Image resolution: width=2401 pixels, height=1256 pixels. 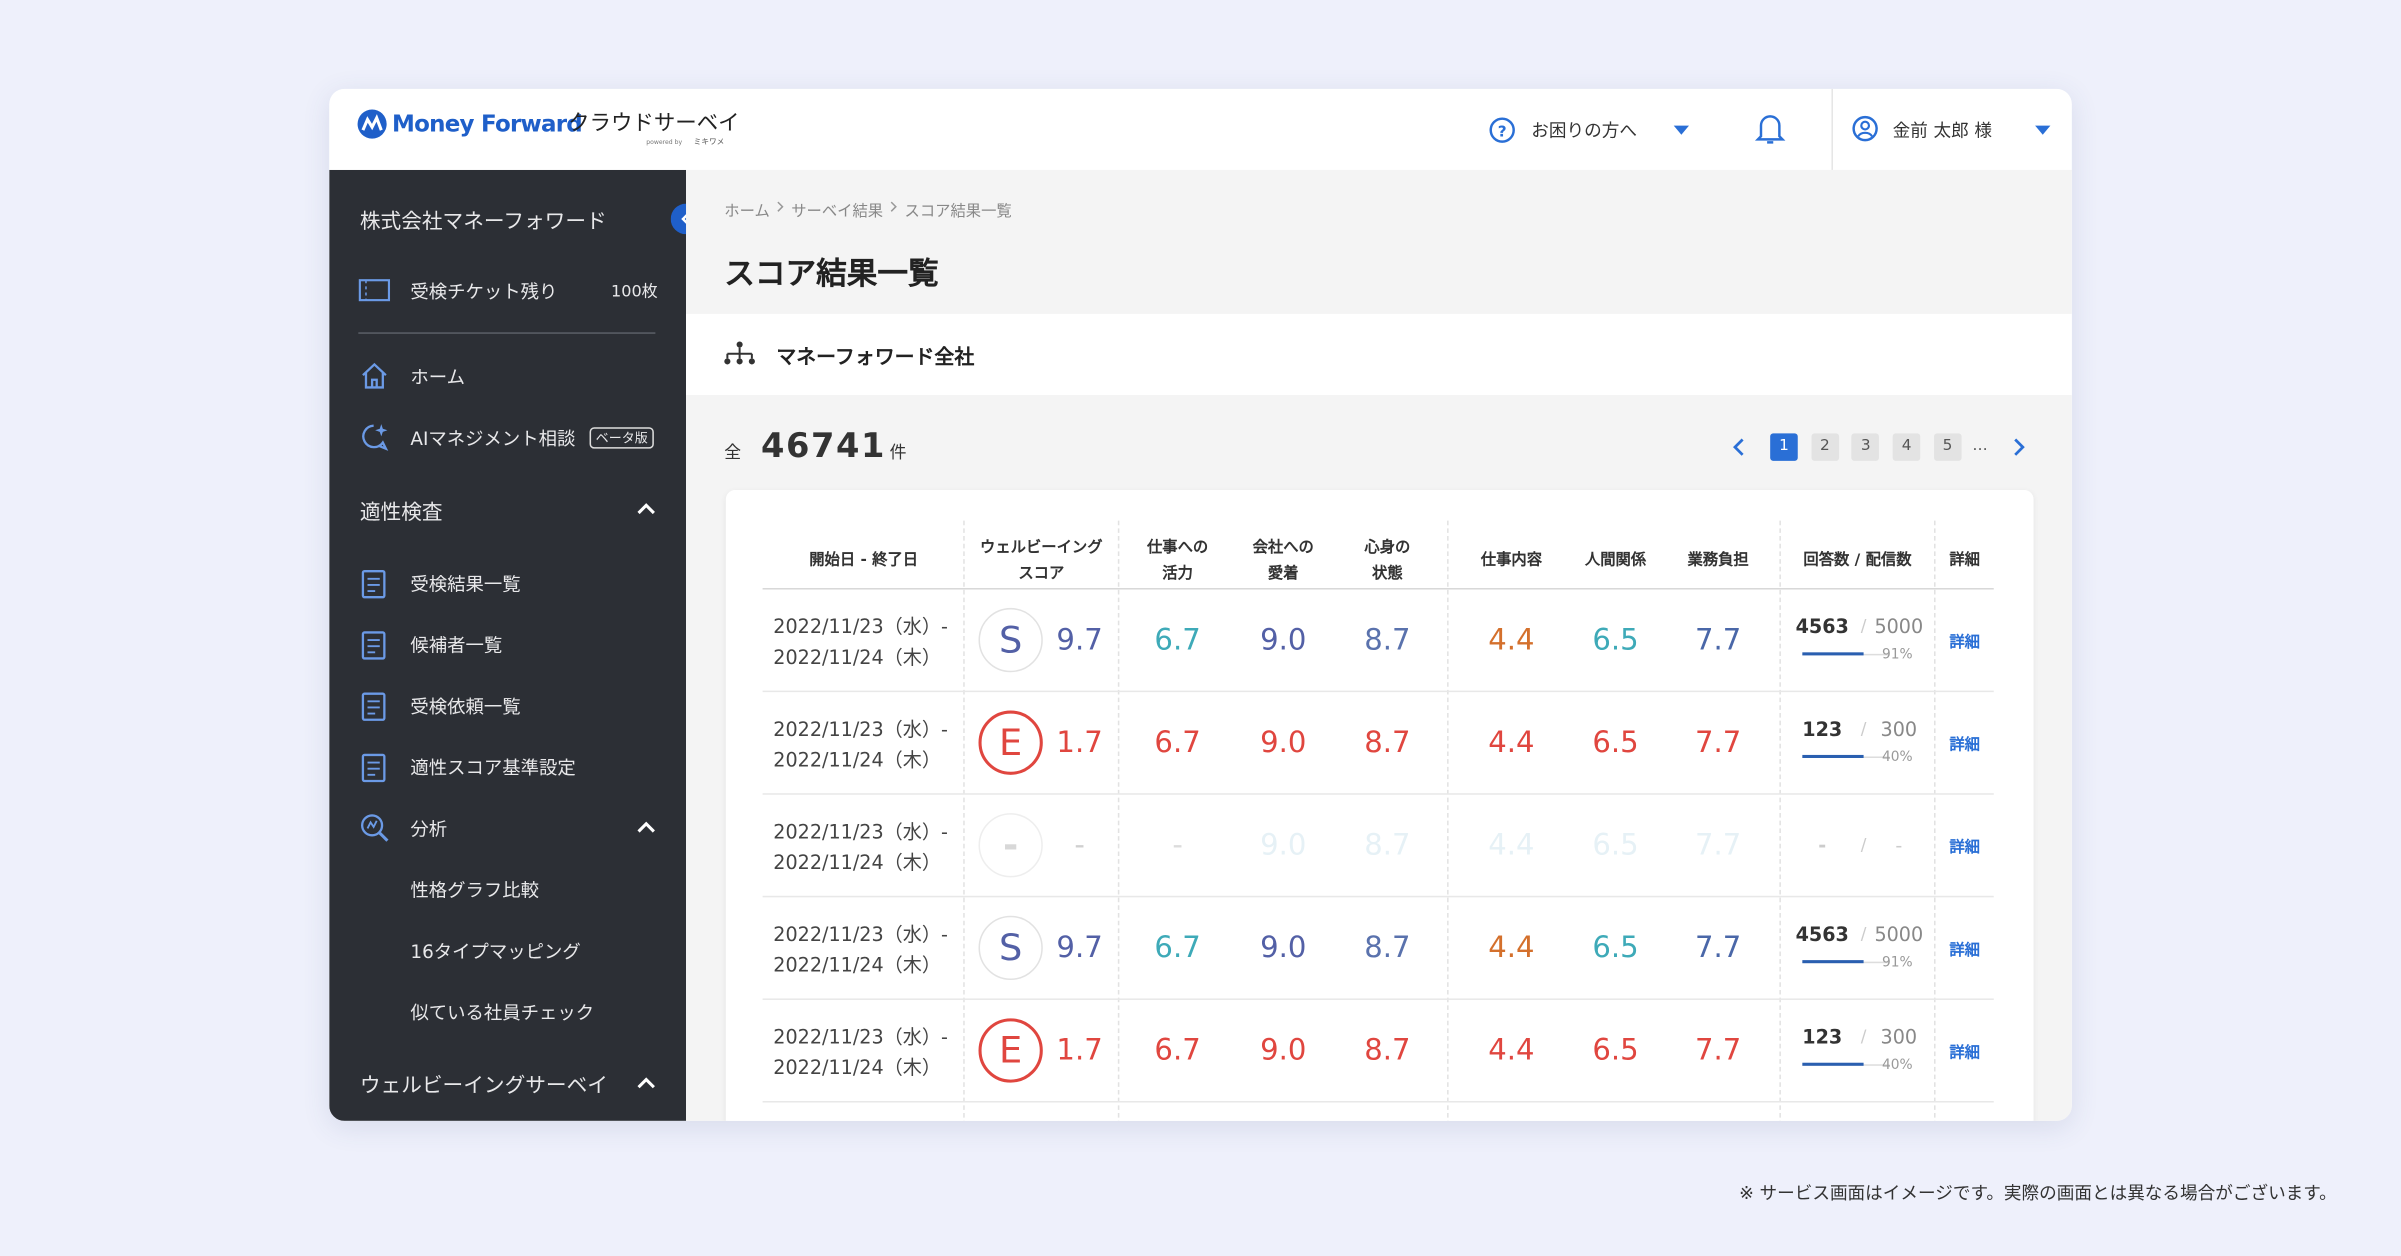 I want to click on score-value: 6.7, so click(x=1177, y=639).